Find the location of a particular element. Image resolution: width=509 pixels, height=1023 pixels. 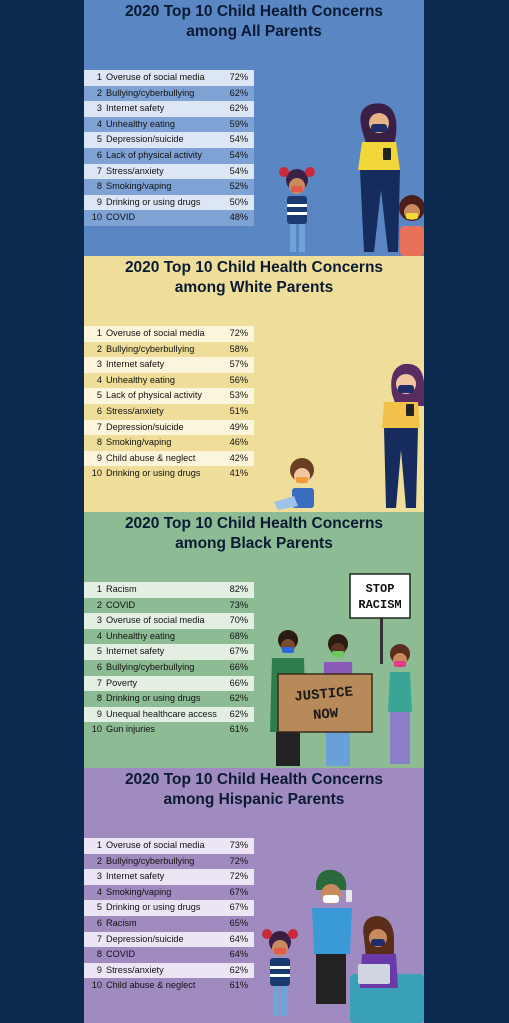

table-row: 2 Bullying/cyberbullying 72% is located at coordinates (169, 861).